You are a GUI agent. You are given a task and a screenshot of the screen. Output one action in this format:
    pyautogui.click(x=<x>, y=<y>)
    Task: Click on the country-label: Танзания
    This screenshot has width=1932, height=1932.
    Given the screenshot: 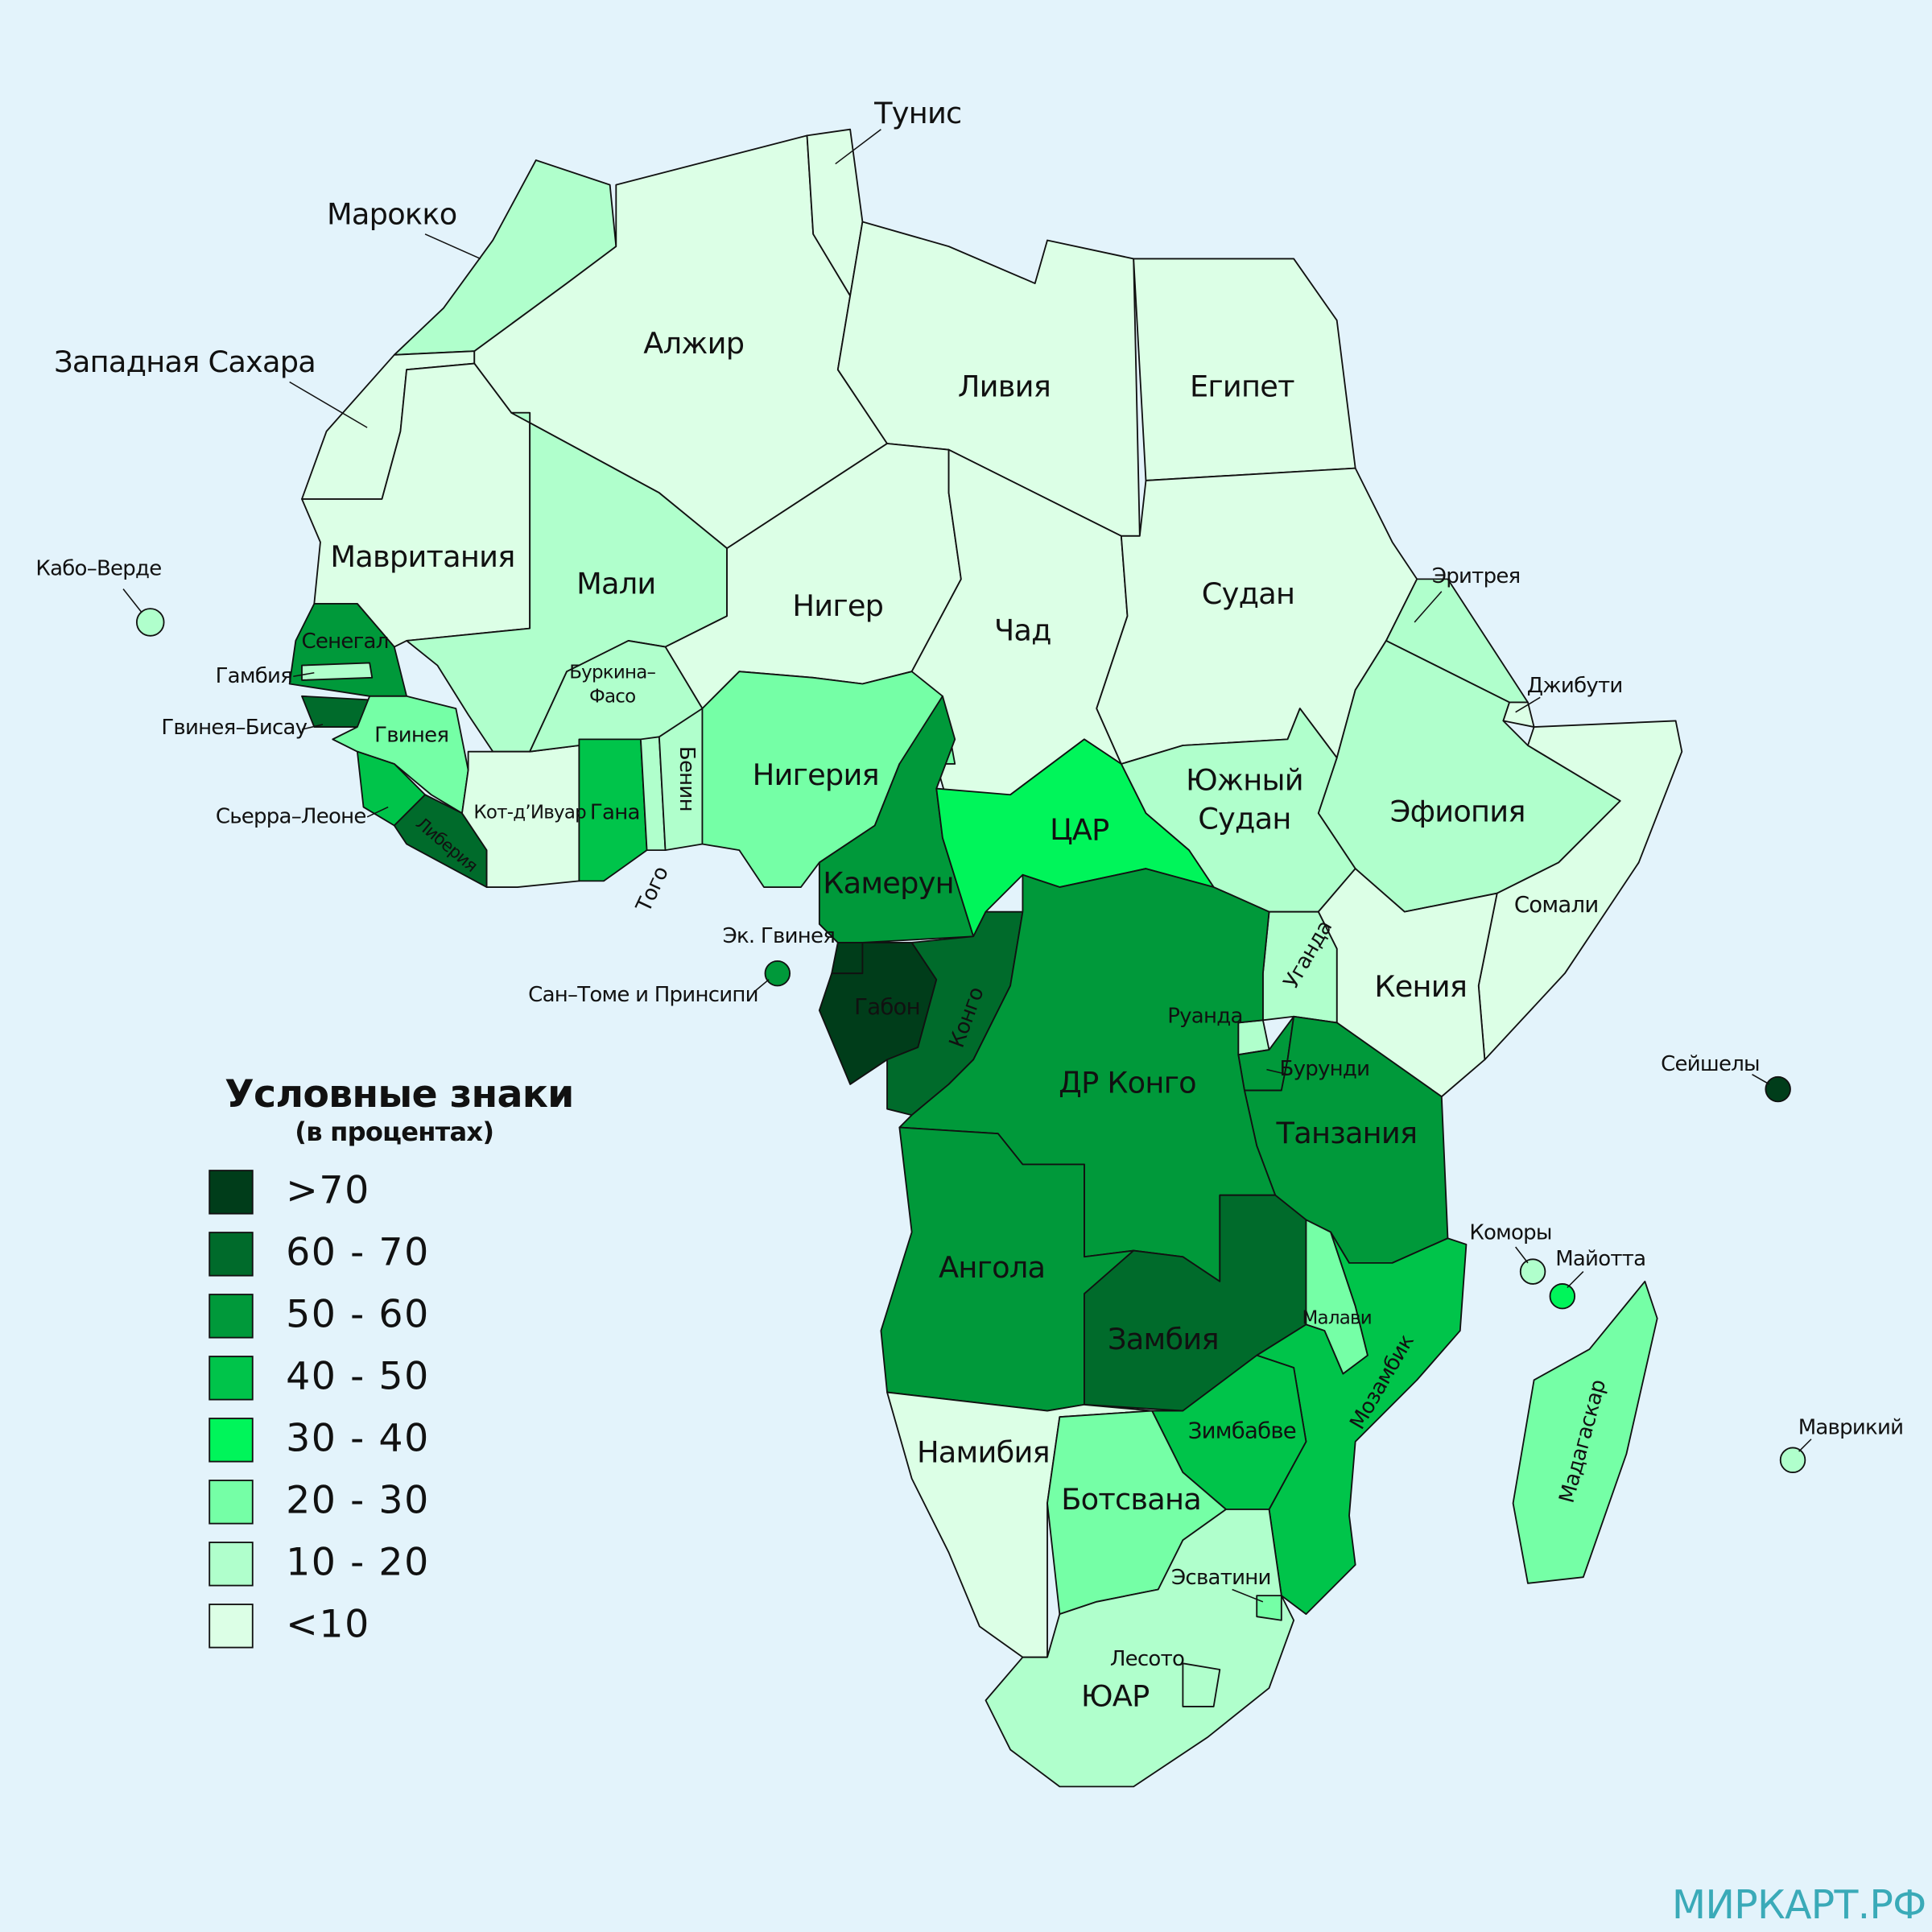 What is the action you would take?
    pyautogui.click(x=1347, y=1133)
    